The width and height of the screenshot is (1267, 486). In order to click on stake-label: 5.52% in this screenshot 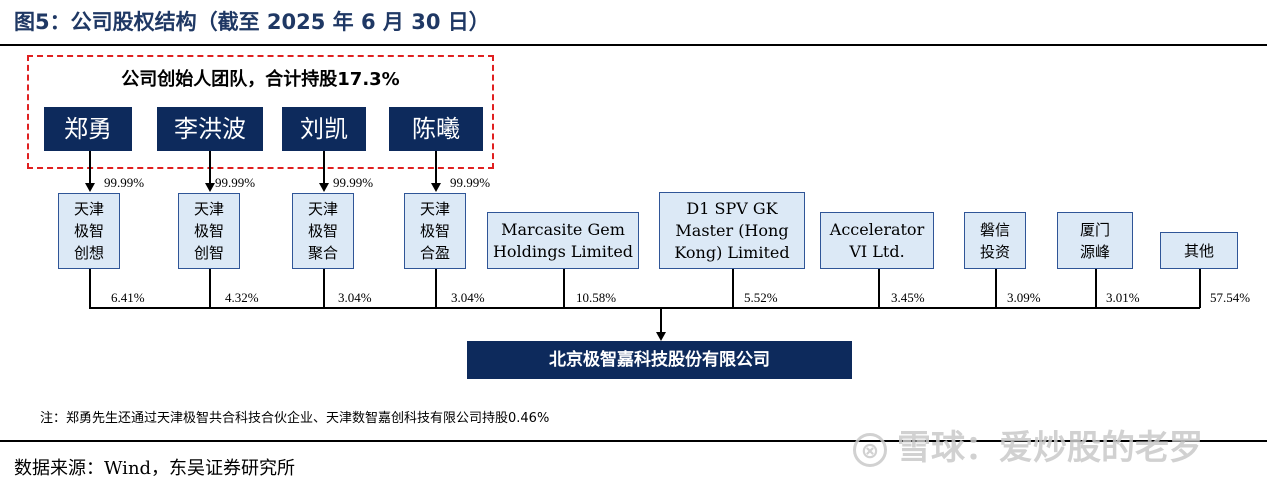, I will do `click(761, 297)`.